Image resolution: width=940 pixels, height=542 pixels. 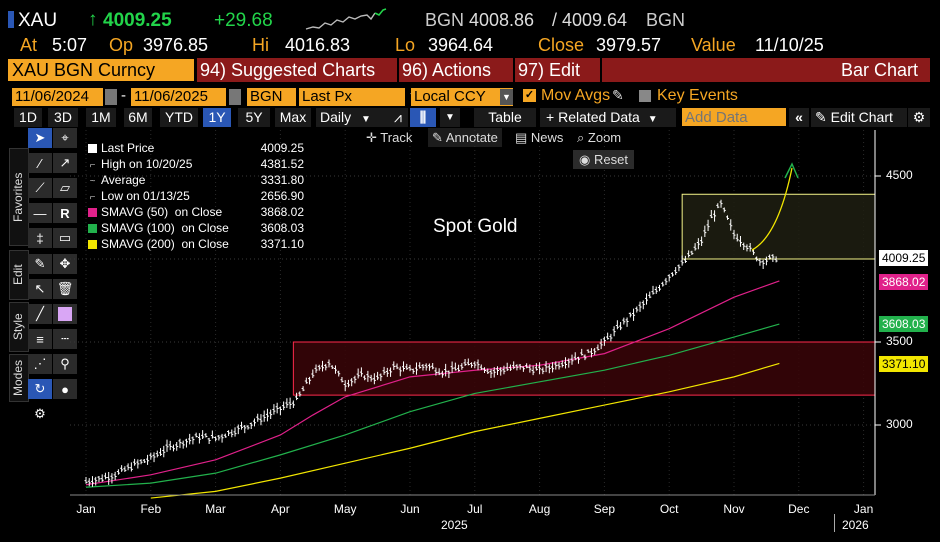 I want to click on currency-field: Local CCY, so click(x=462, y=97).